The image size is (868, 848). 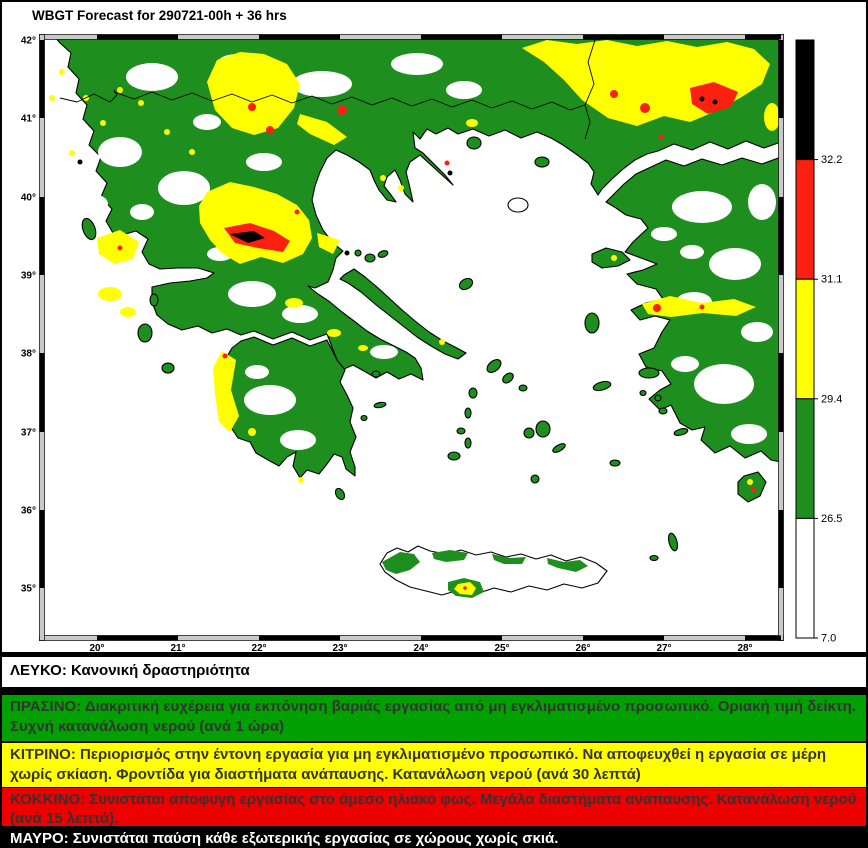 What do you see at coordinates (542, 162) in the screenshot?
I see `samothrace` at bounding box center [542, 162].